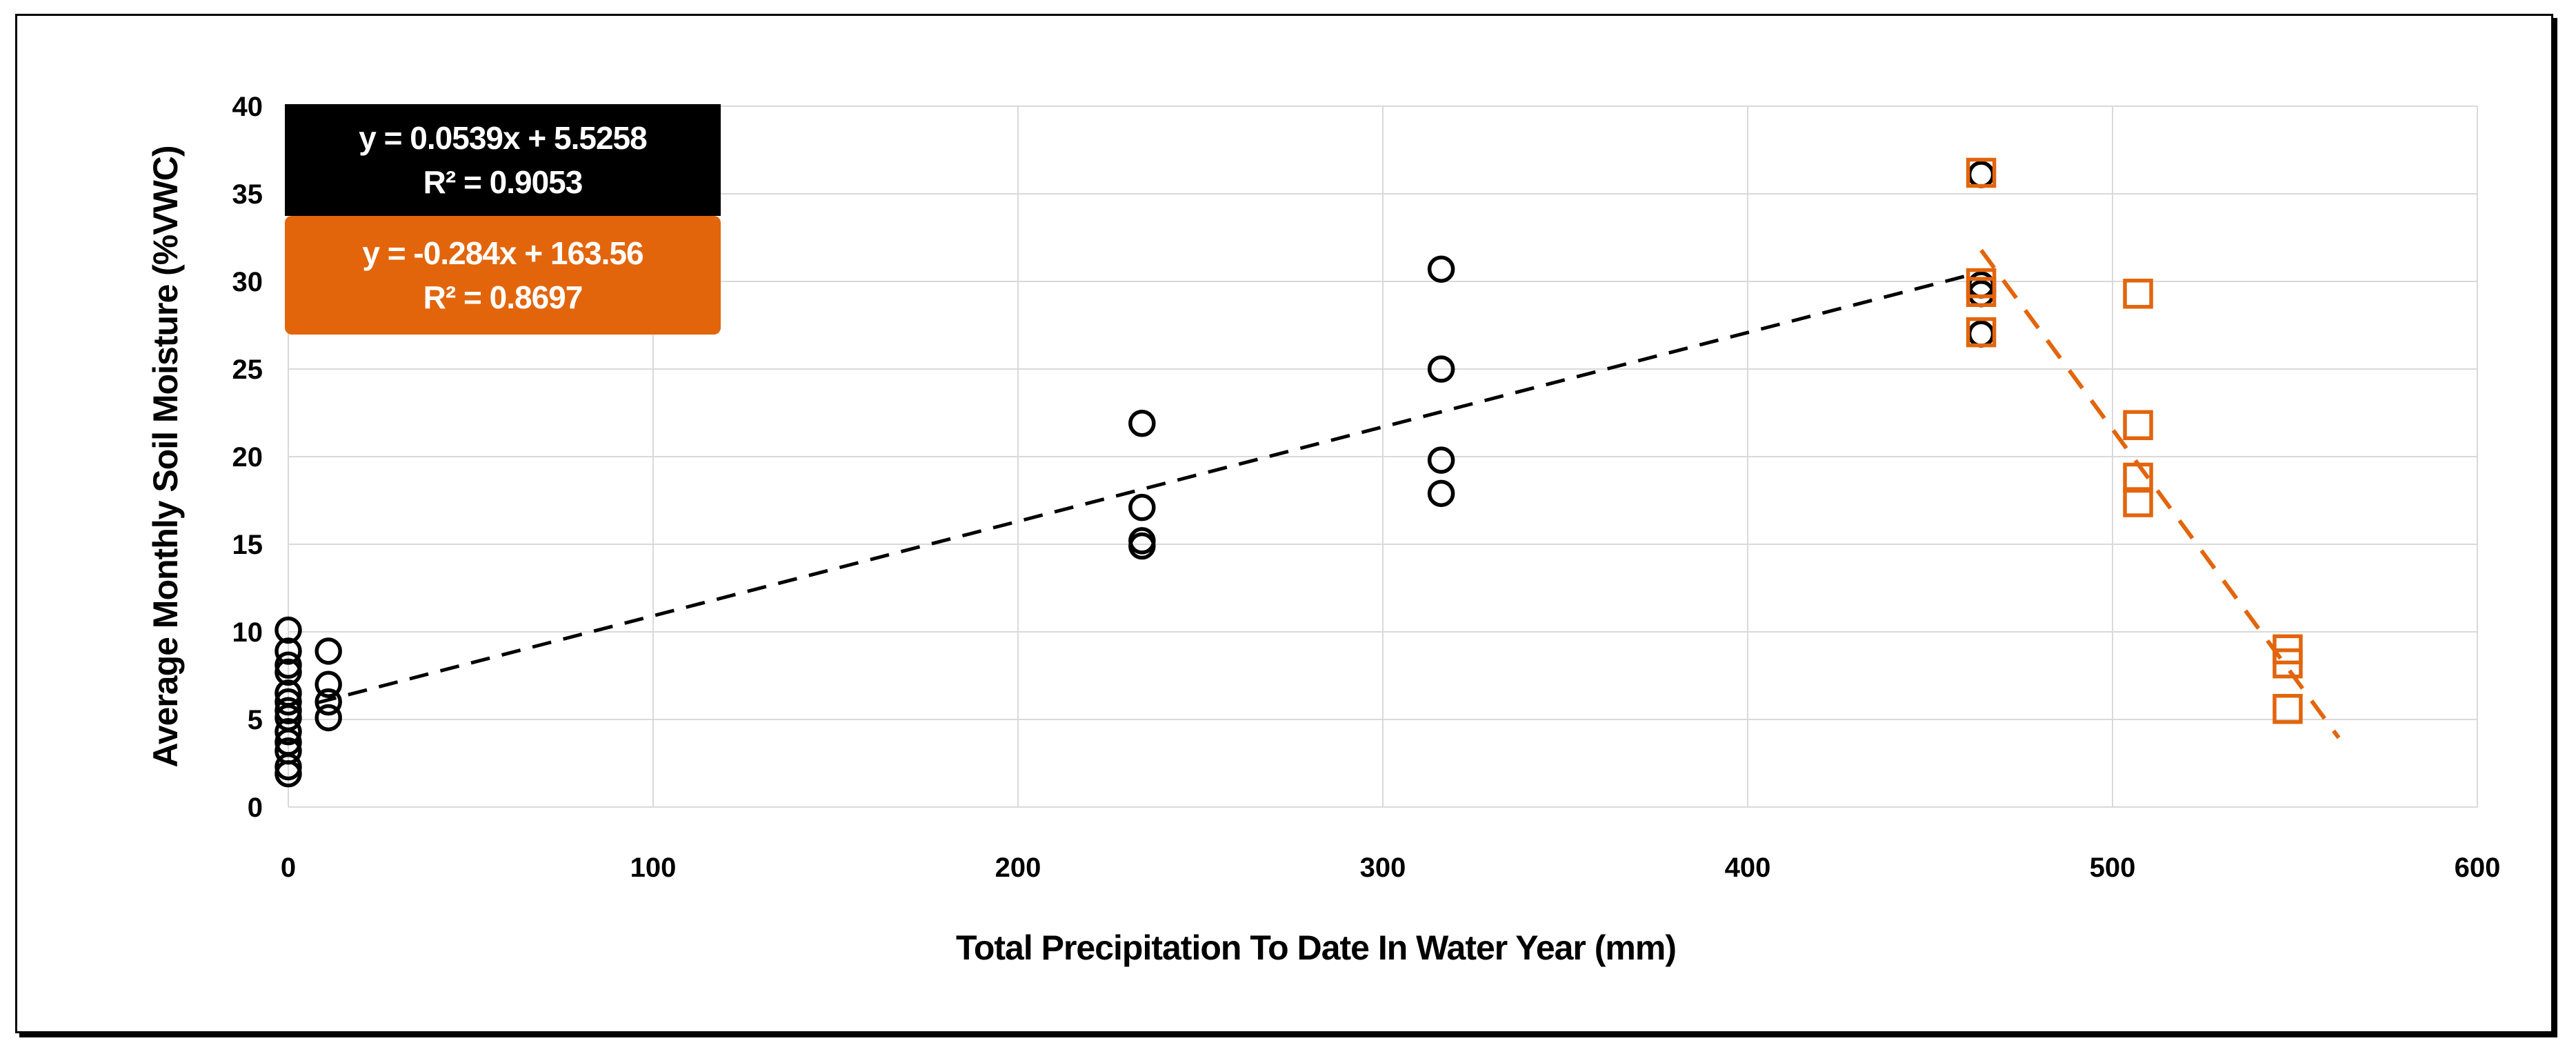  What do you see at coordinates (1748, 868) in the screenshot?
I see `x-tick-label: 400` at bounding box center [1748, 868].